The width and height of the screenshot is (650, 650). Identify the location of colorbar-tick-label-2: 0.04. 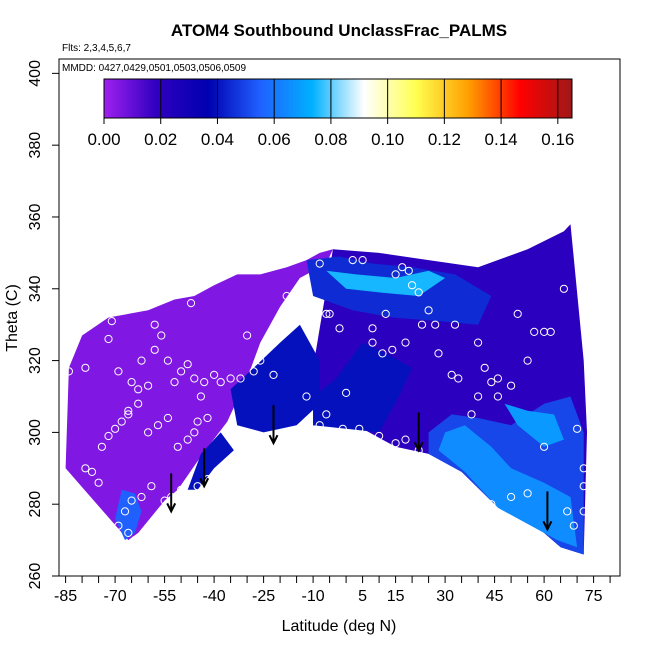
(217, 139).